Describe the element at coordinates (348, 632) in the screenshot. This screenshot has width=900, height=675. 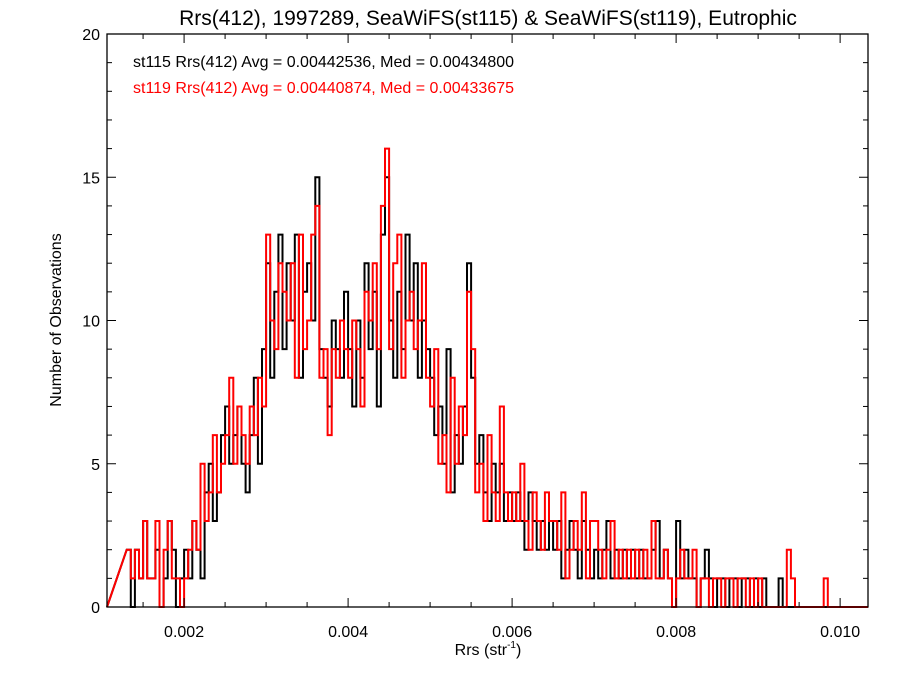
I see `x-tick-label: 0.004` at that location.